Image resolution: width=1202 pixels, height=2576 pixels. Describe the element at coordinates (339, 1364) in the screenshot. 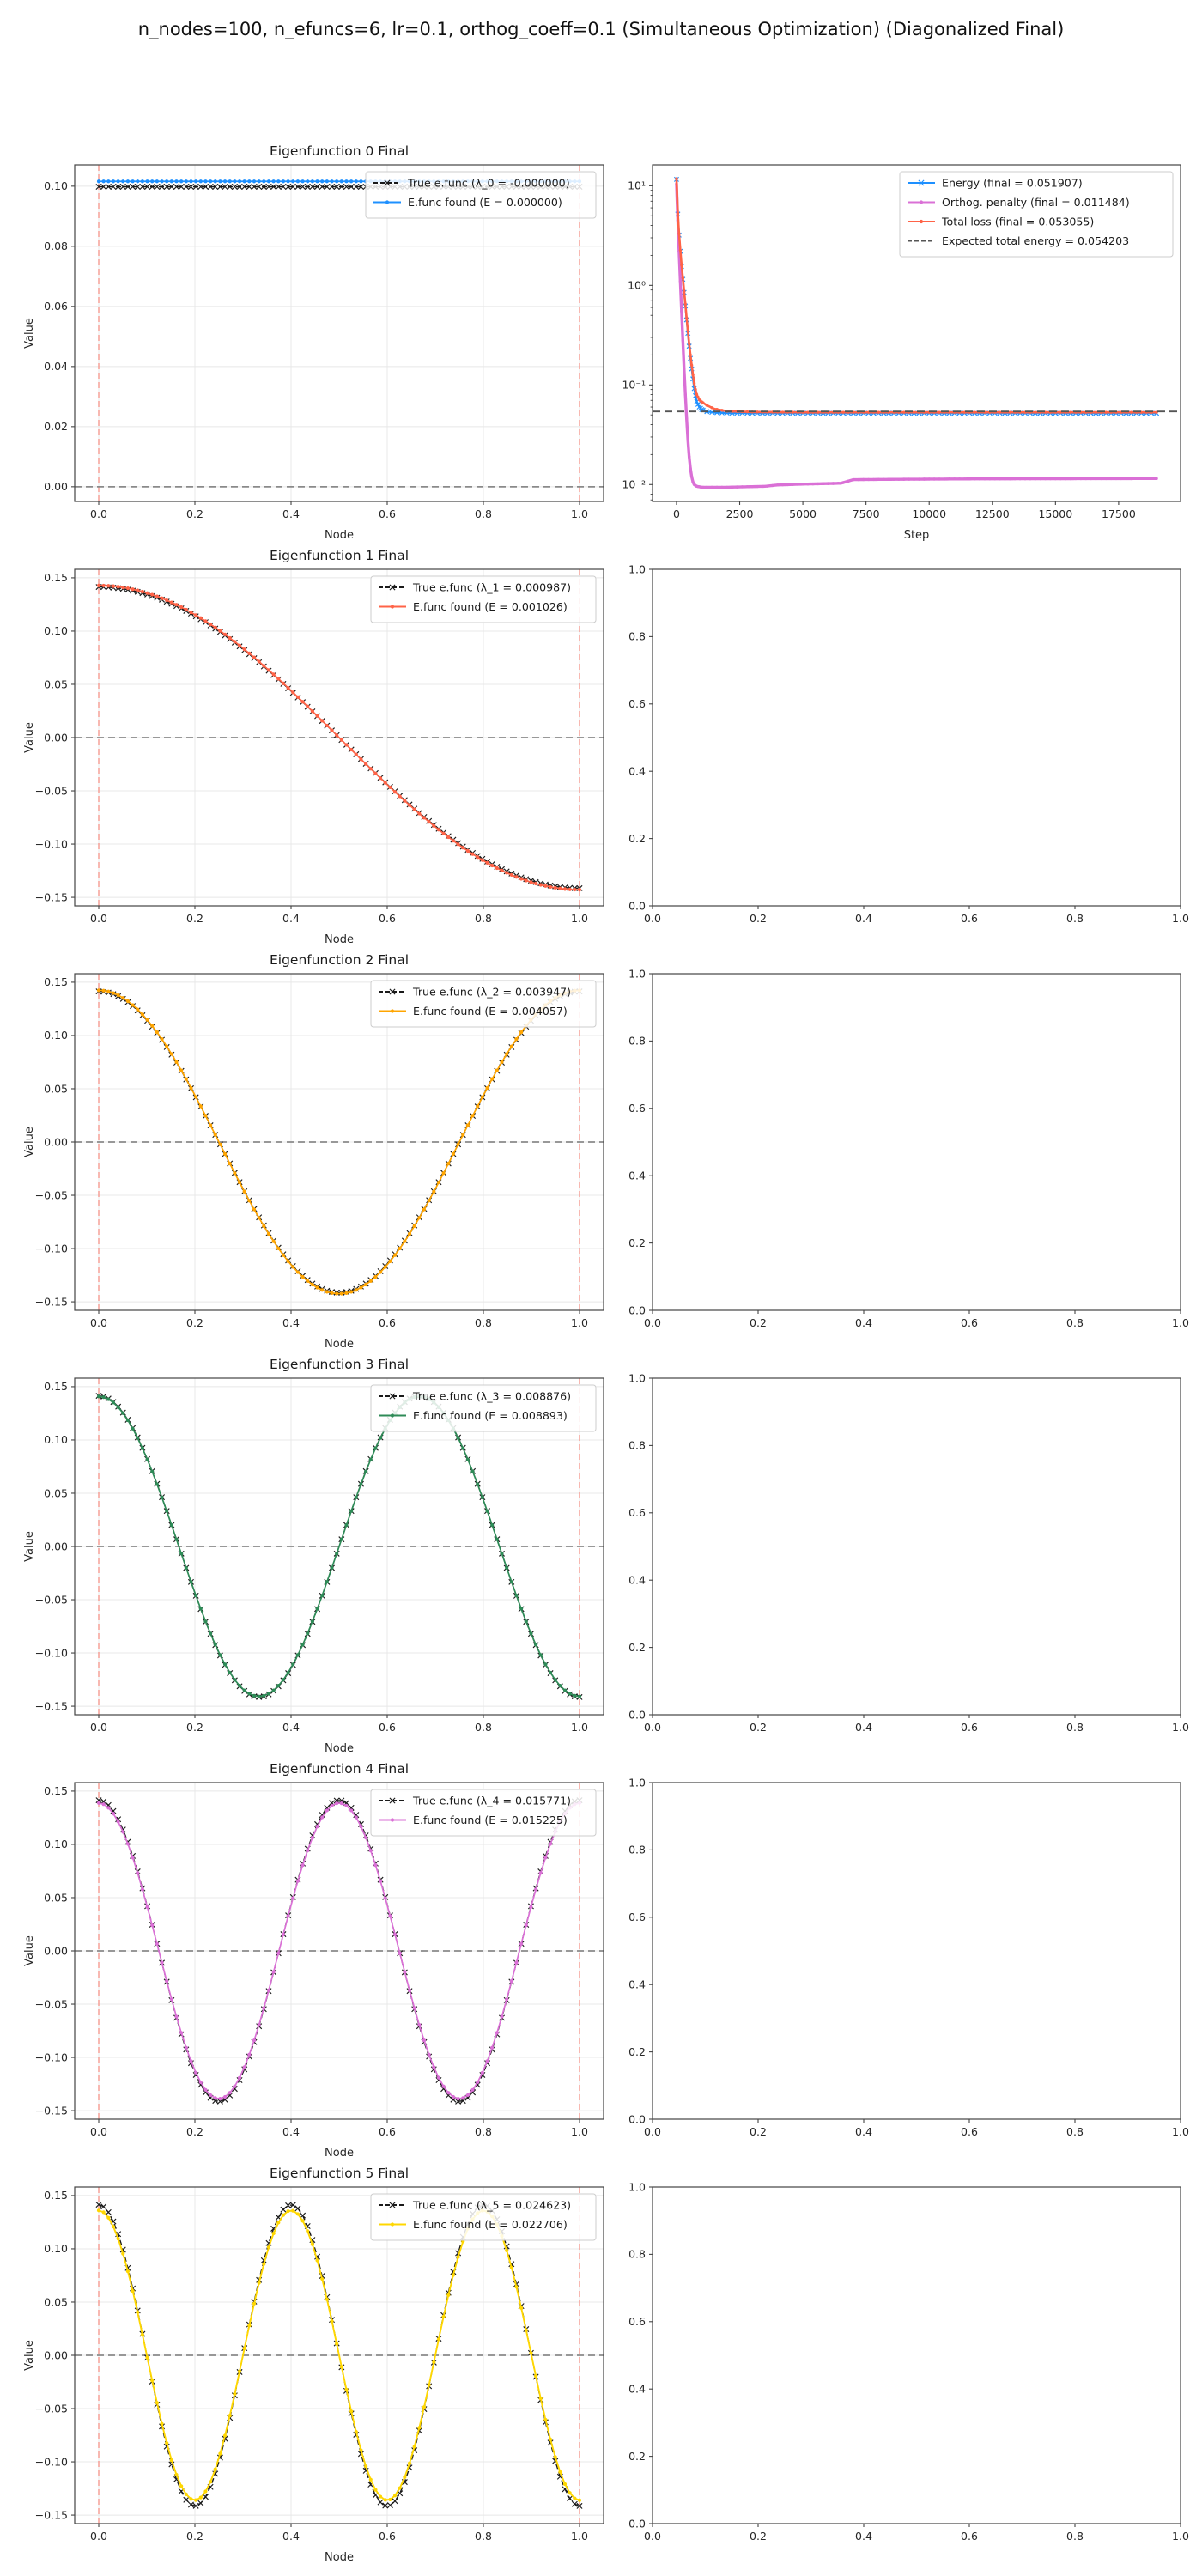

I see `chart-title: Eigenfunction 3 Final` at that location.